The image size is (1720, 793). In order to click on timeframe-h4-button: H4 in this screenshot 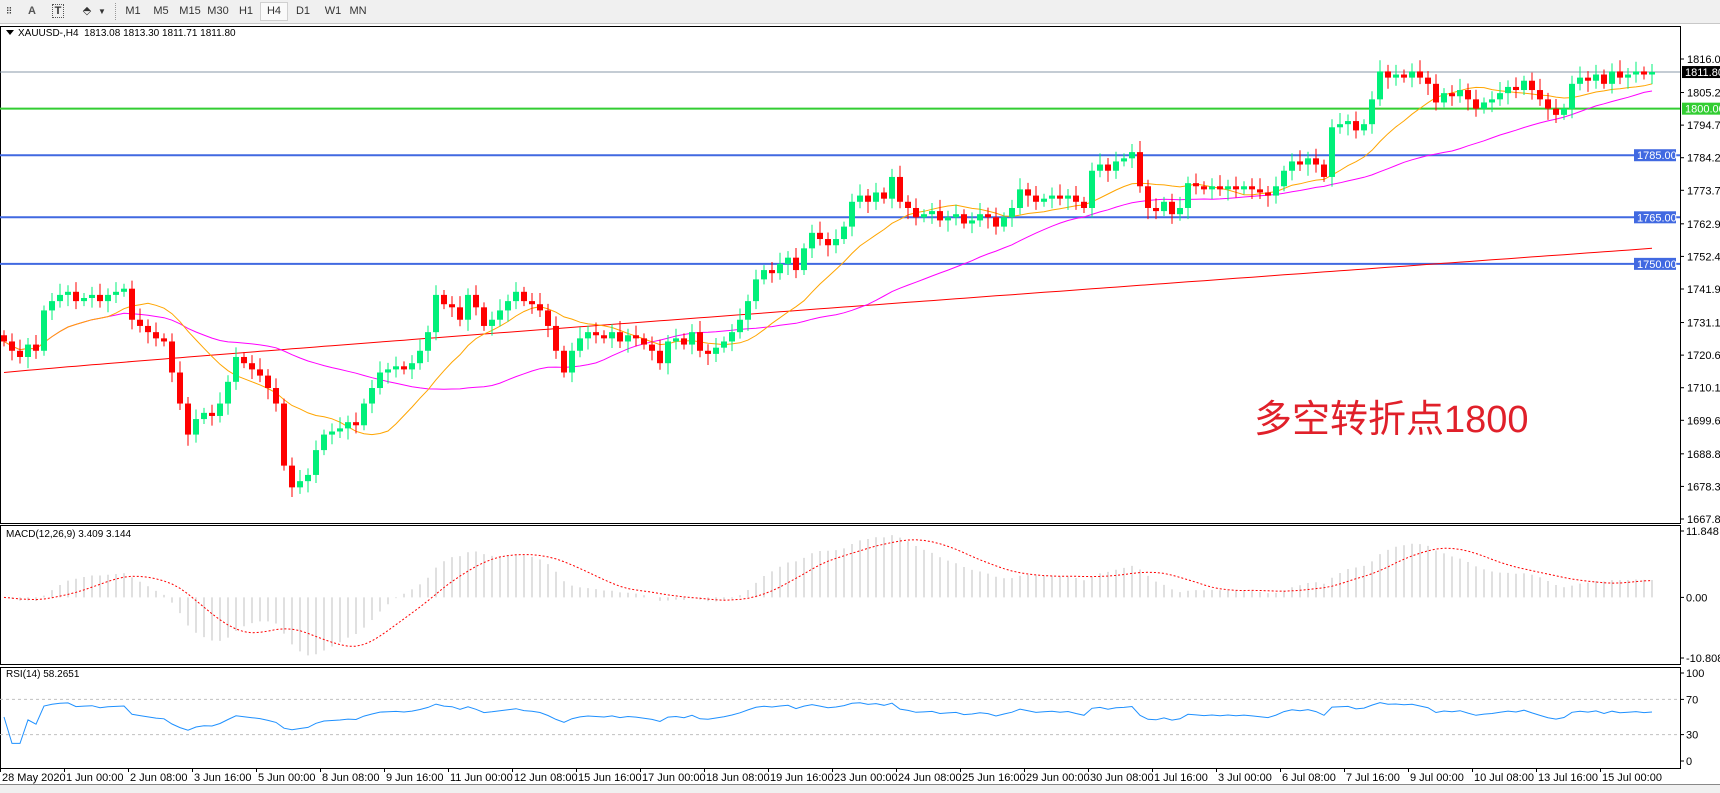, I will do `click(274, 11)`.